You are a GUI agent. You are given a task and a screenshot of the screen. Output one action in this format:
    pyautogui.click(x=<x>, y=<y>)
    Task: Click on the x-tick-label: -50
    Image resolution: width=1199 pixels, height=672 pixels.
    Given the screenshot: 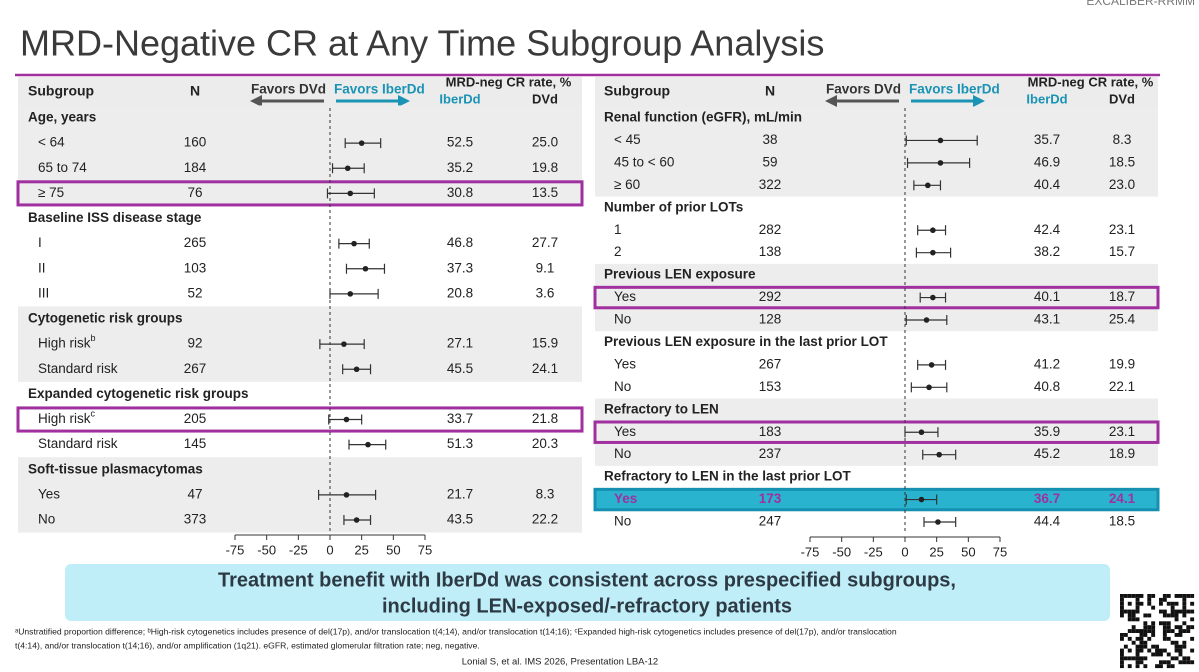 What is the action you would take?
    pyautogui.click(x=266, y=549)
    